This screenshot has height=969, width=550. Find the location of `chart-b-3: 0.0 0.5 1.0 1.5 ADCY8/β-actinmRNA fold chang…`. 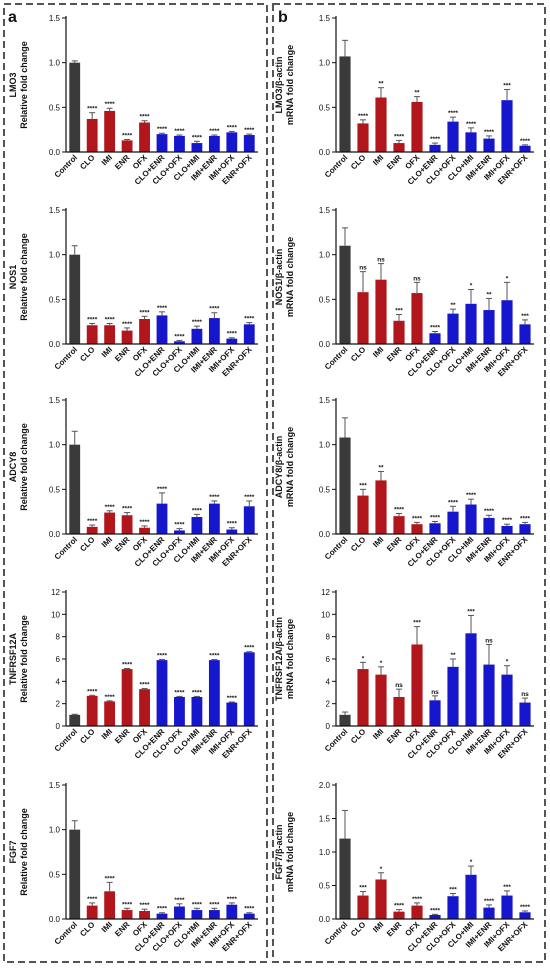

chart-b-3: 0.0 0.5 1.0 1.5 ADCY8/β-actinmRNA fold chang… is located at coordinates (404, 482).